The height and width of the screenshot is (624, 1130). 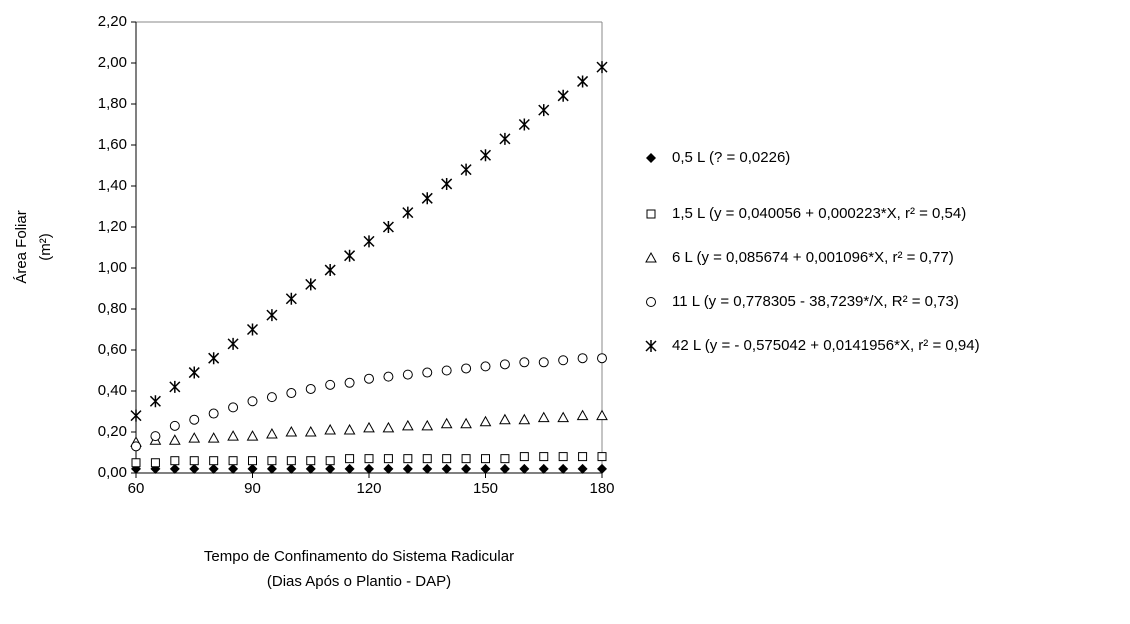 I want to click on y-tick-label: 0,80, so click(x=112, y=308).